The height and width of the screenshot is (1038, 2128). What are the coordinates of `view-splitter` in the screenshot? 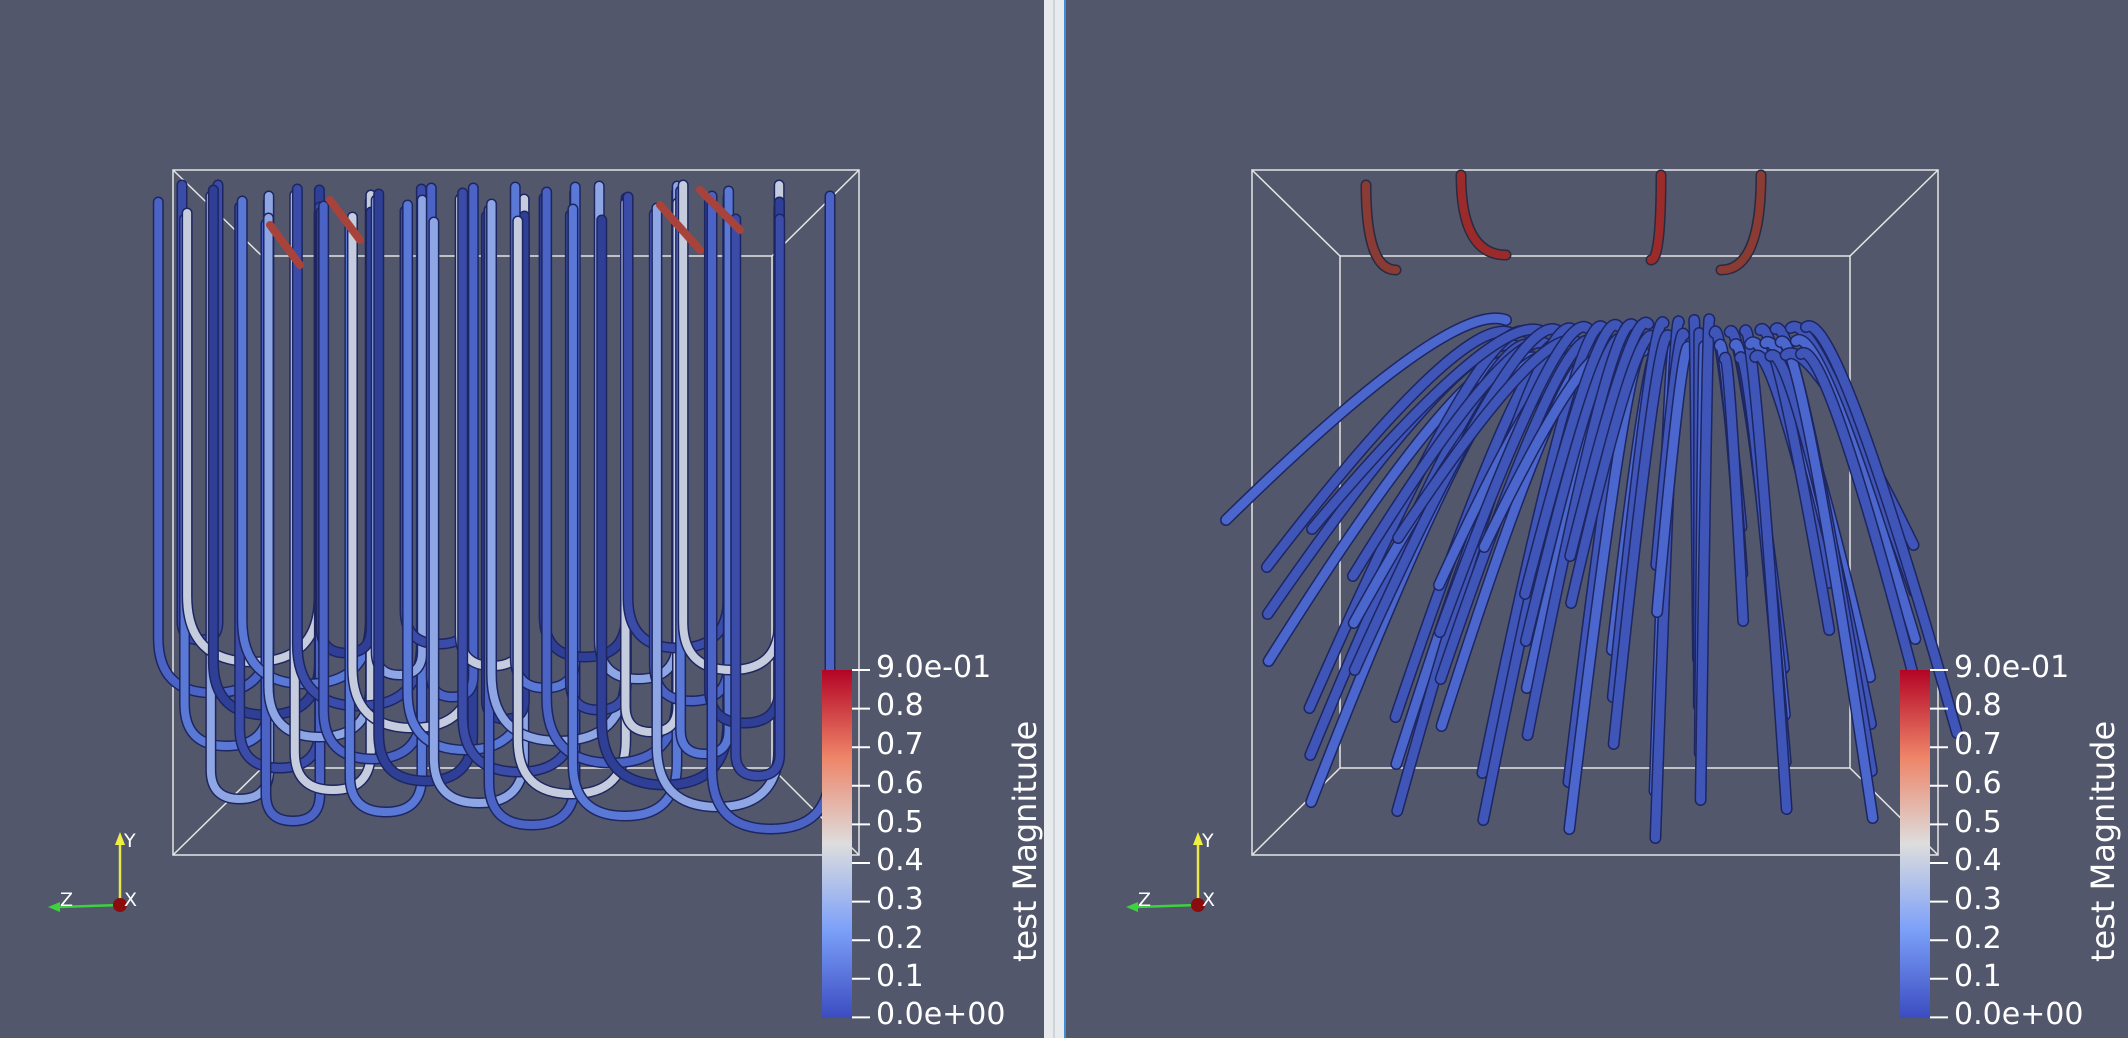 It's located at (1054, 519).